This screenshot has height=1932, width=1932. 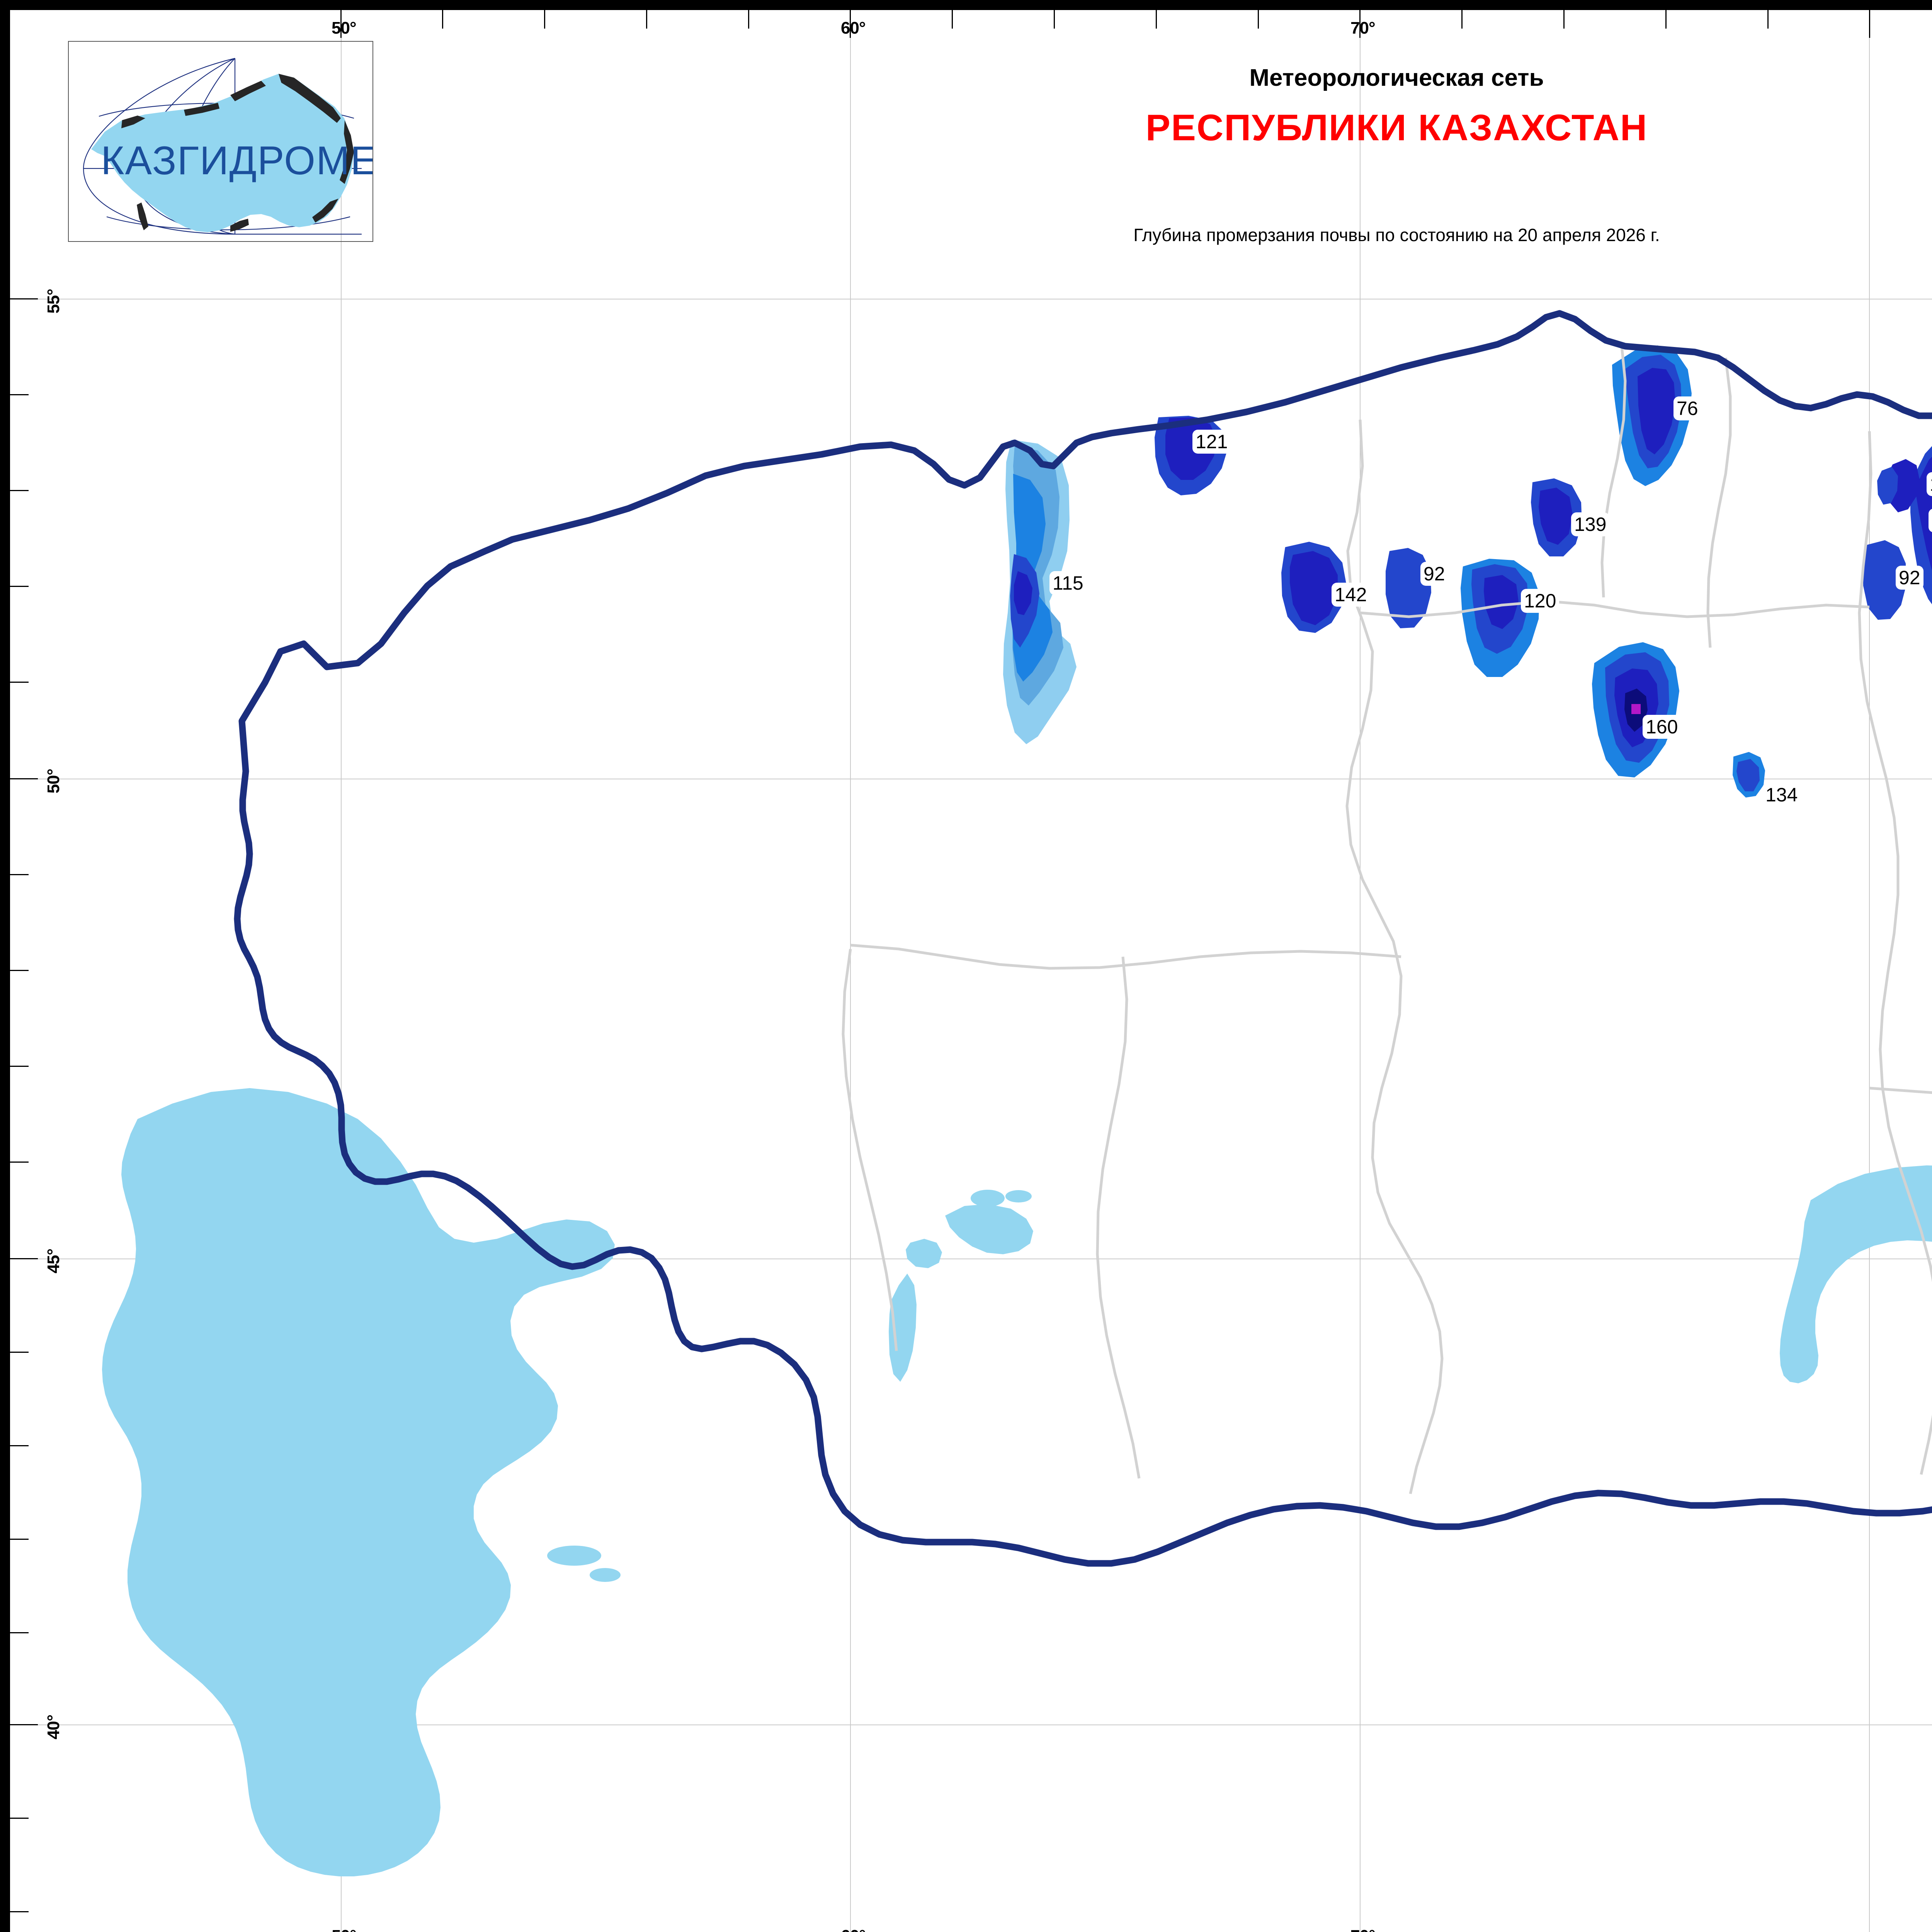 What do you see at coordinates (961, 1286) in the screenshot?
I see `aral-sea-water` at bounding box center [961, 1286].